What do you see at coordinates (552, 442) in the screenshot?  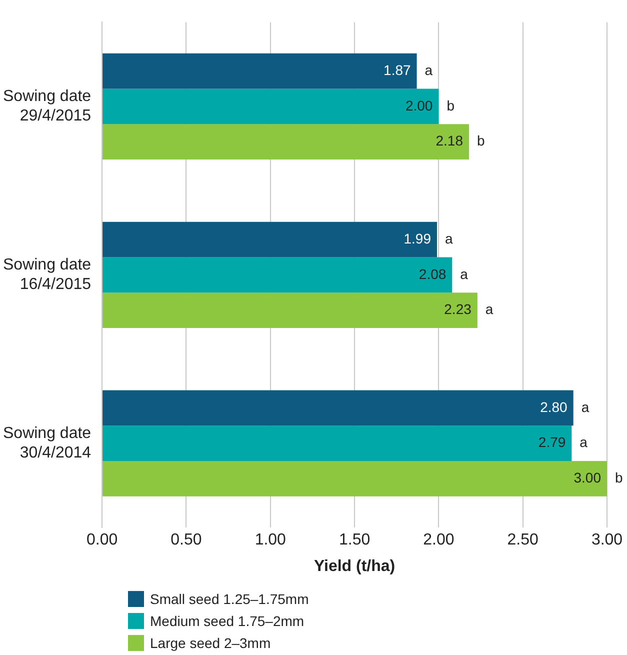 I see `data-label: 2.79` at bounding box center [552, 442].